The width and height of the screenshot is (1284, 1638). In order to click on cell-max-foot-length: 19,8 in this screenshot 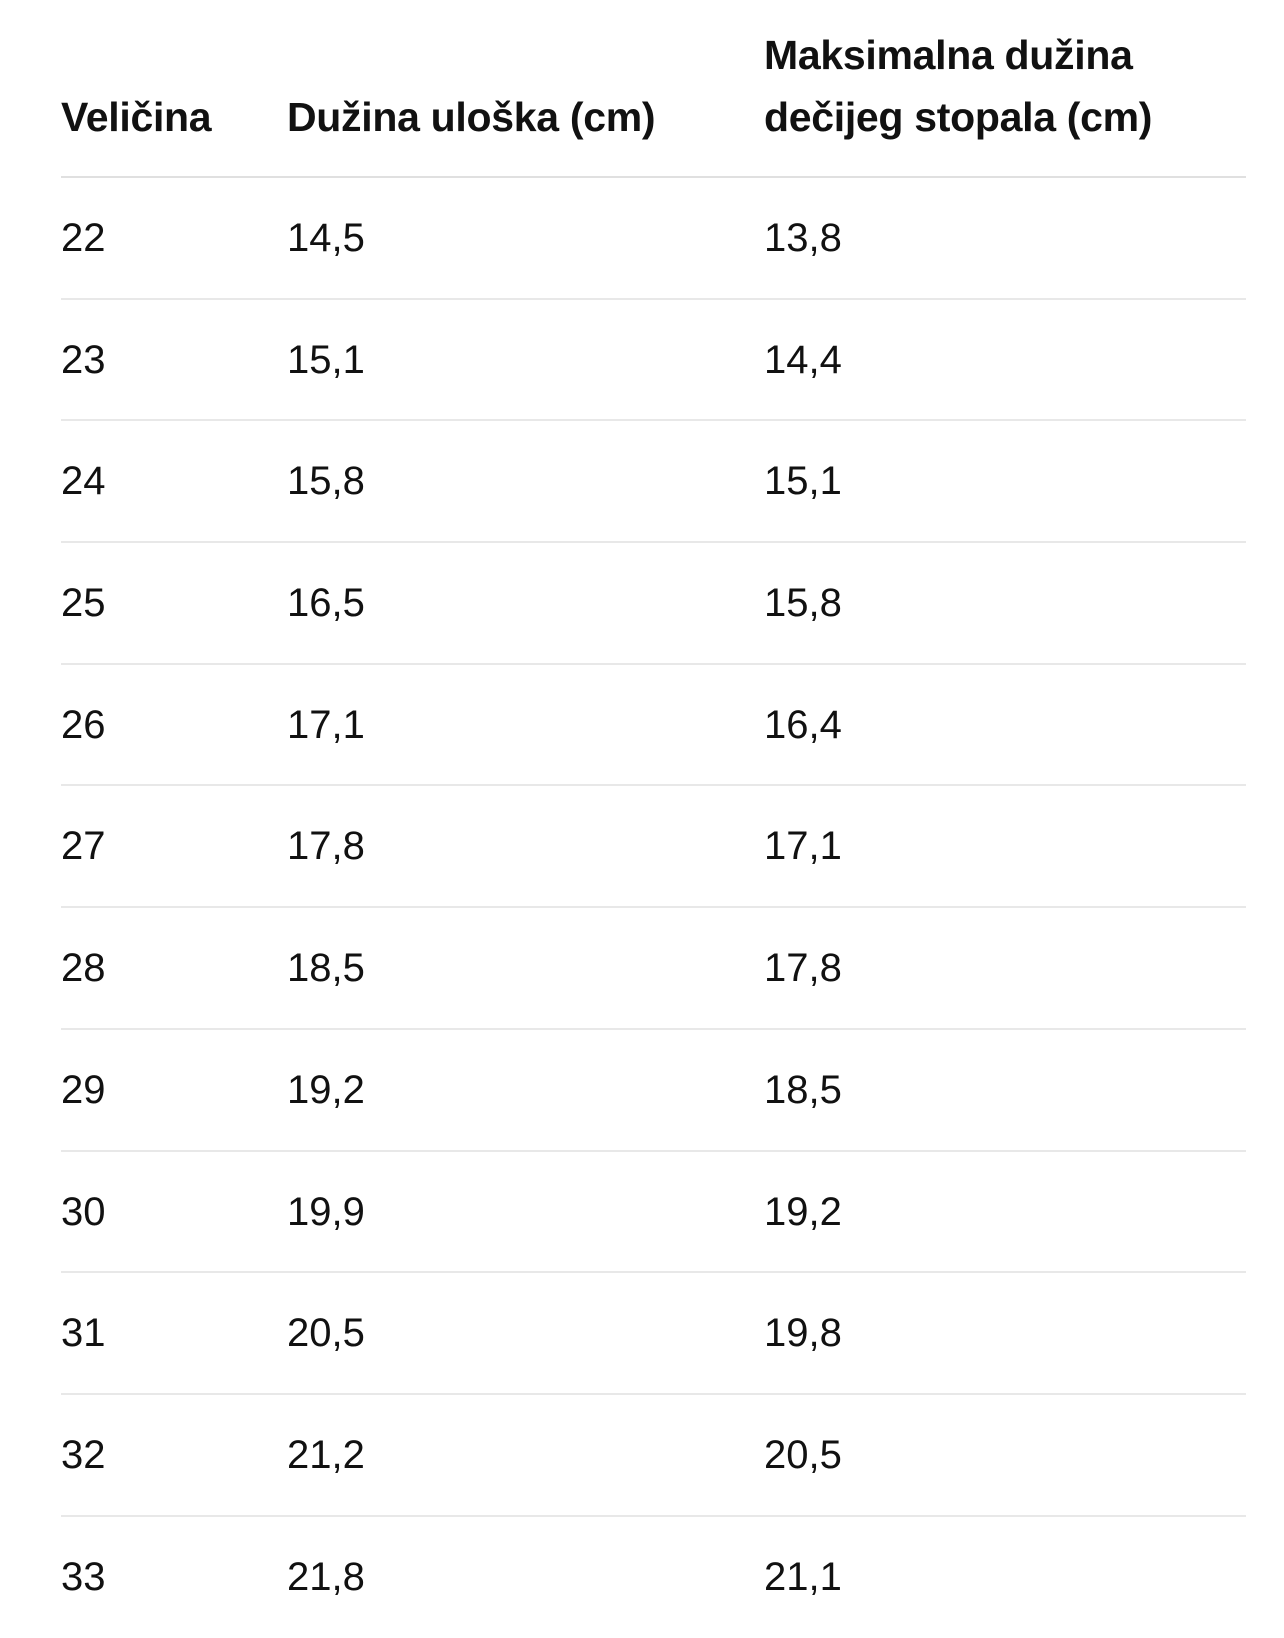, I will do `click(803, 1333)`.